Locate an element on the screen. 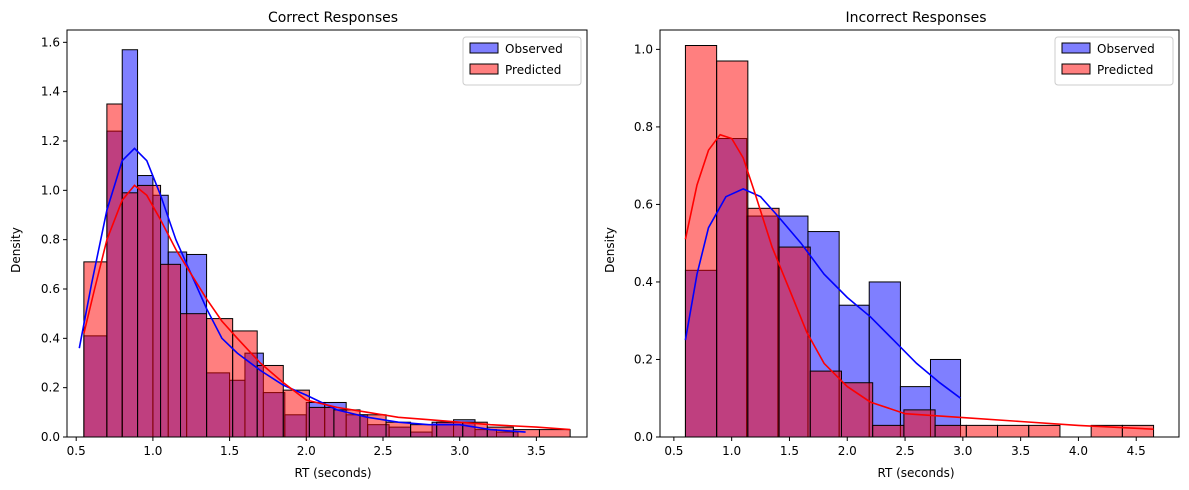  y-axis-ticks: 0.0 0.2 0.4 0.6 0.8 1.0 1.2 1.4 1.6 is located at coordinates (54, 239).